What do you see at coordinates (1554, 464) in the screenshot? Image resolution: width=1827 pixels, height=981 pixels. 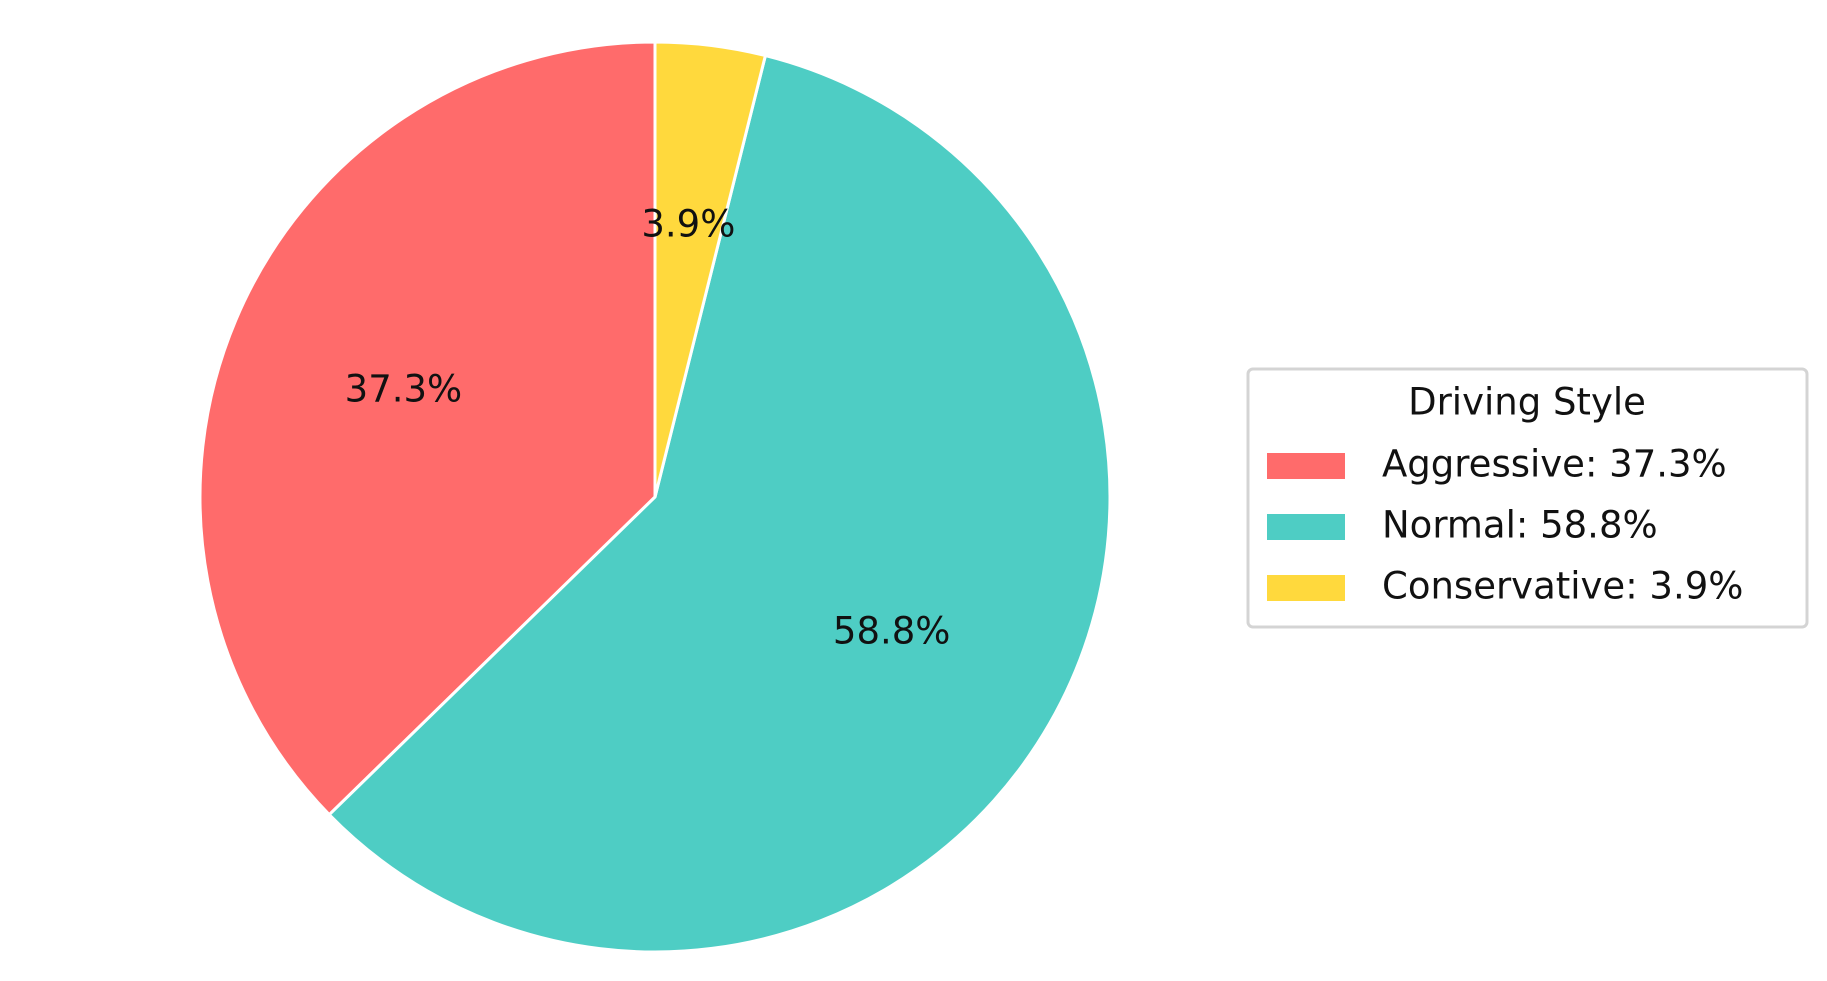 I see `legend-label: Aggressive: 37.3%` at bounding box center [1554, 464].